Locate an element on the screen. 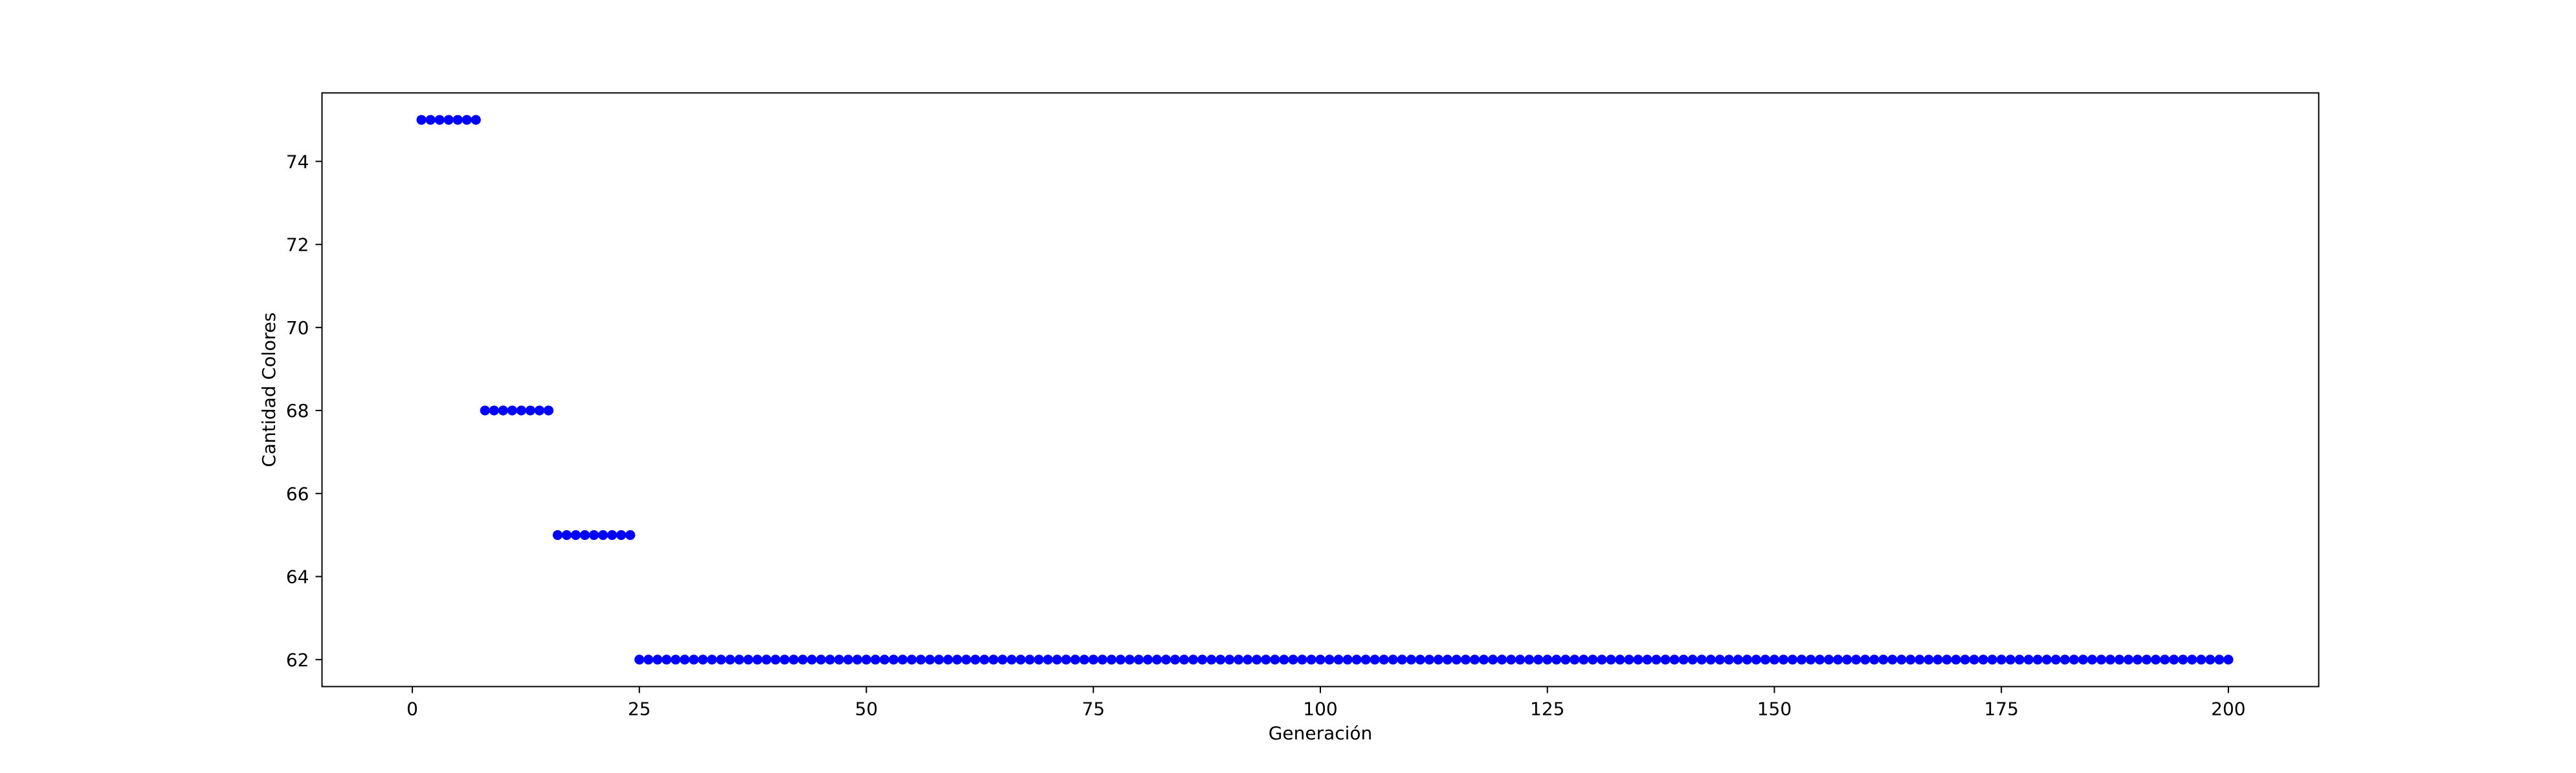  y-tick-label: 68 is located at coordinates (297, 410).